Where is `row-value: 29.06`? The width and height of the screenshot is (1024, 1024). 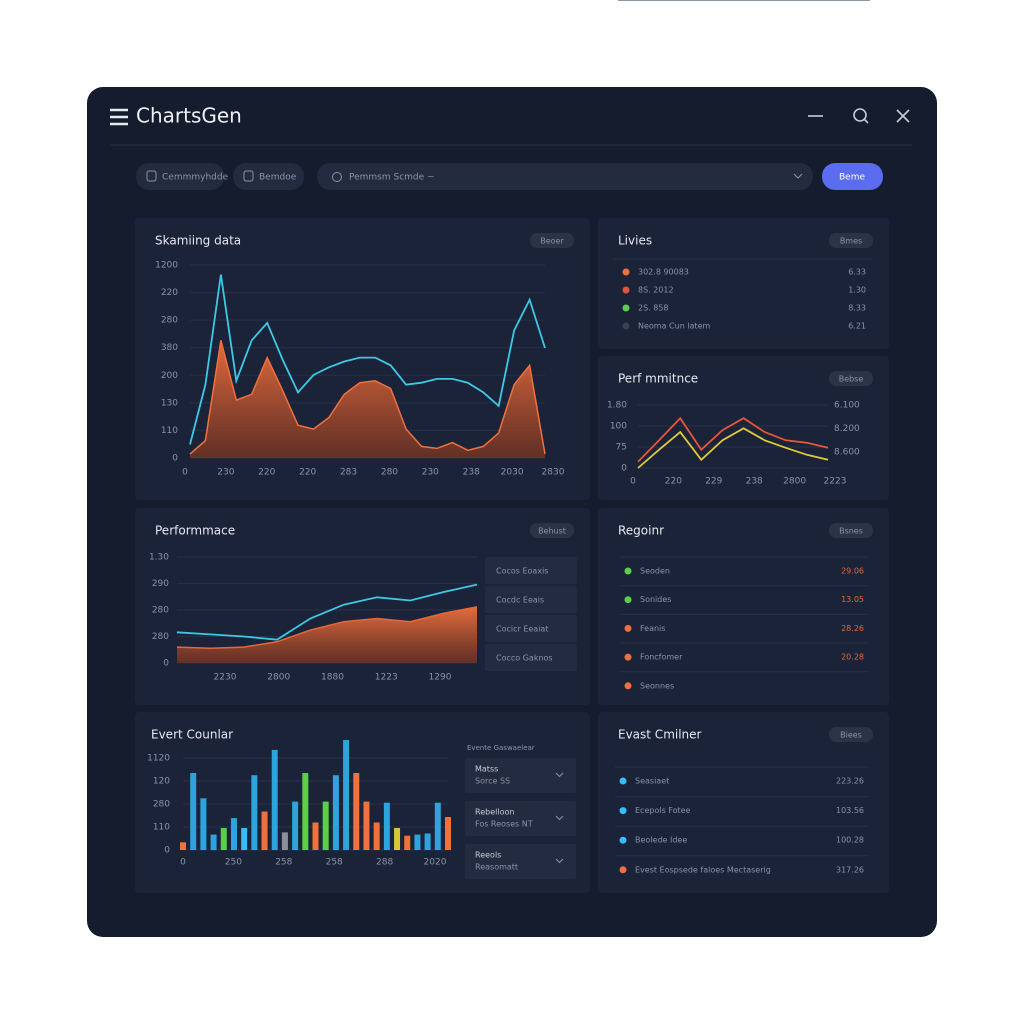 row-value: 29.06 is located at coordinates (852, 571).